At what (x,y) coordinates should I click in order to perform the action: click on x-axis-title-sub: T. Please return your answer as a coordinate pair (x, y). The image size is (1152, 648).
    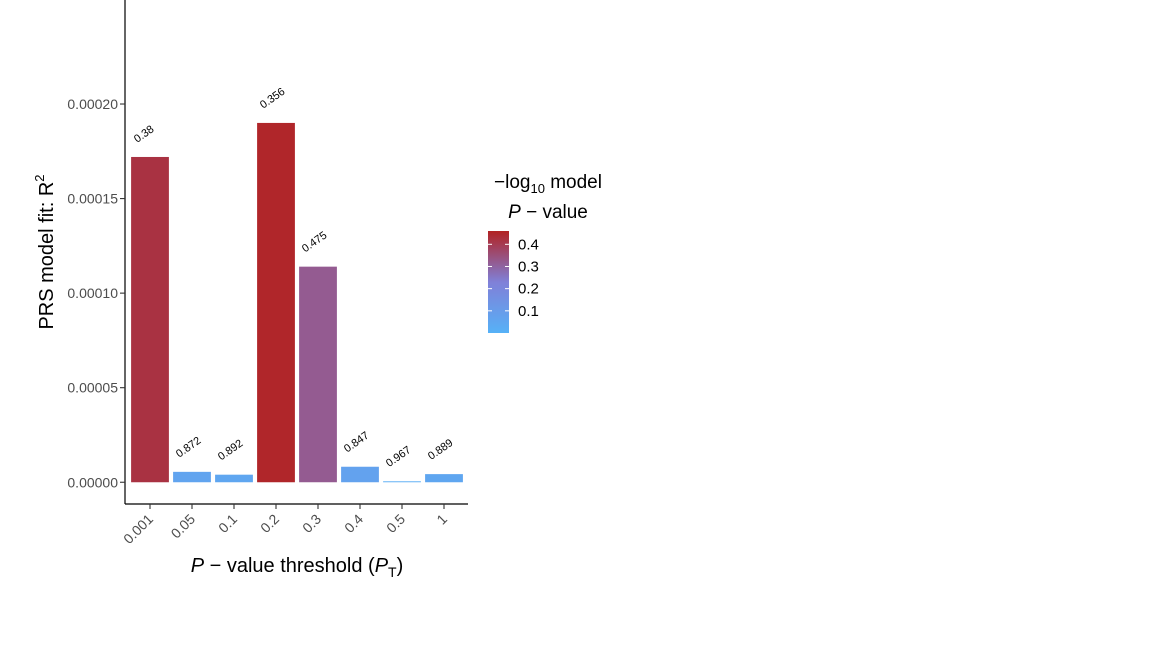
    Looking at the image, I should click on (392, 572).